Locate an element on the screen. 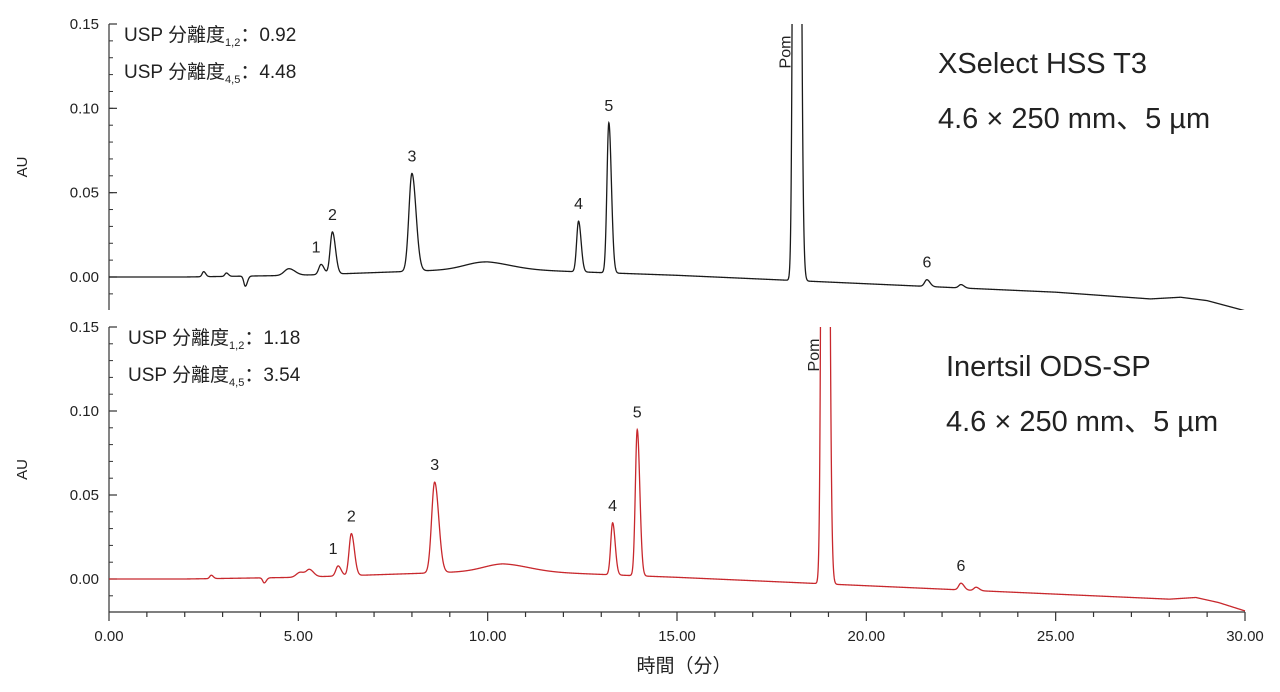  column-description: Inertsil ODS-SP is located at coordinates (1048, 367).